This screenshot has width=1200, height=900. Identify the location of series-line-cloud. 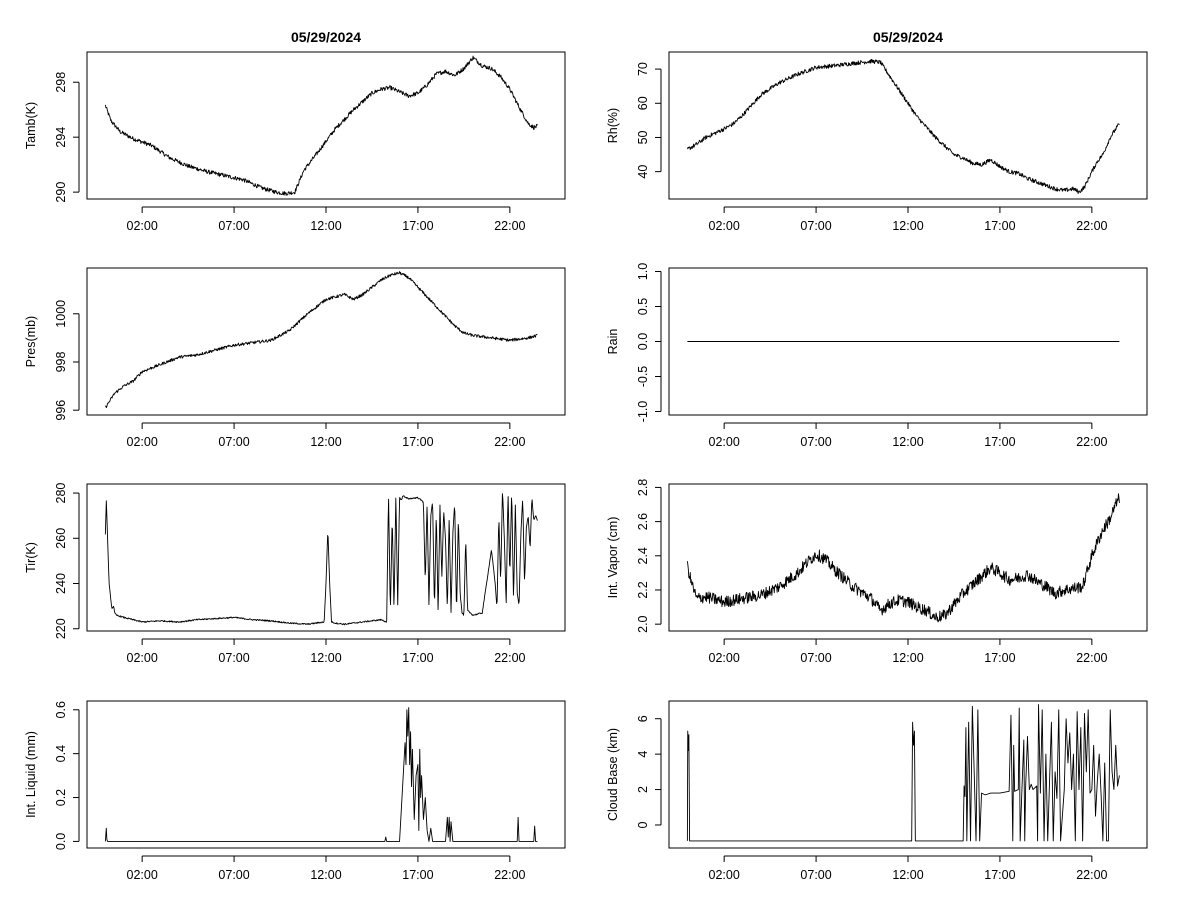
(903, 773).